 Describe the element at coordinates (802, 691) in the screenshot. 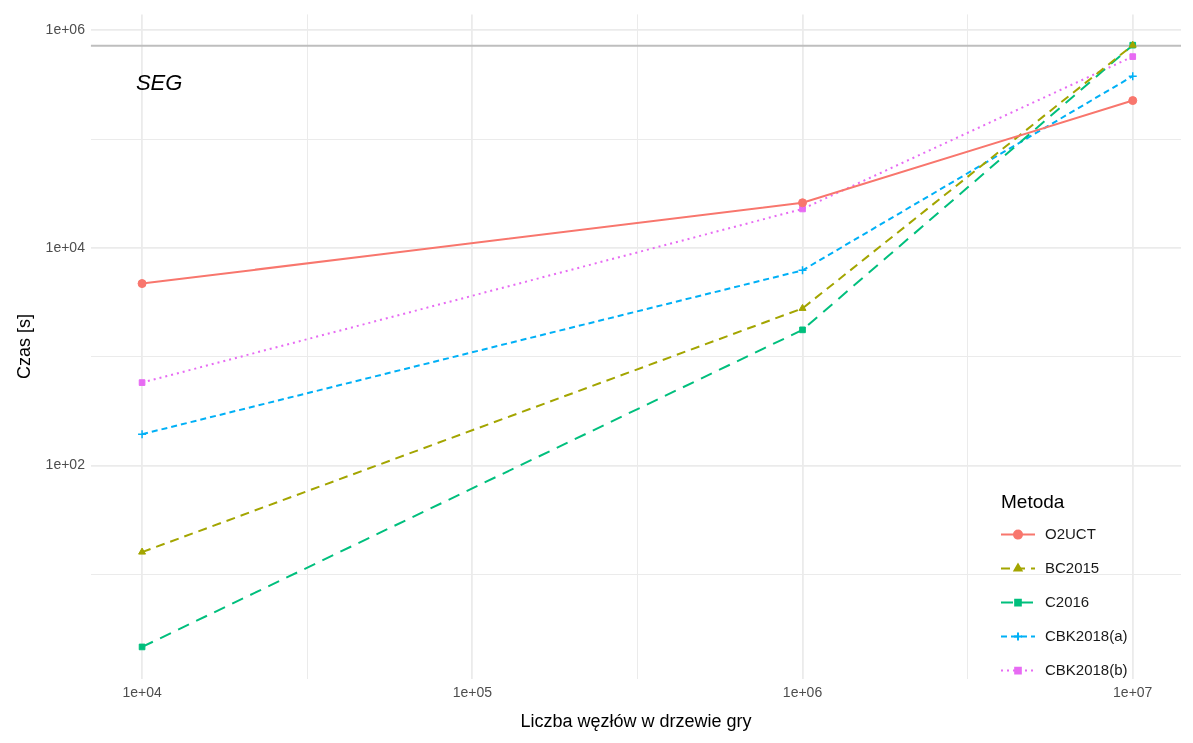

I see `x-tick-label: 1e+06` at that location.